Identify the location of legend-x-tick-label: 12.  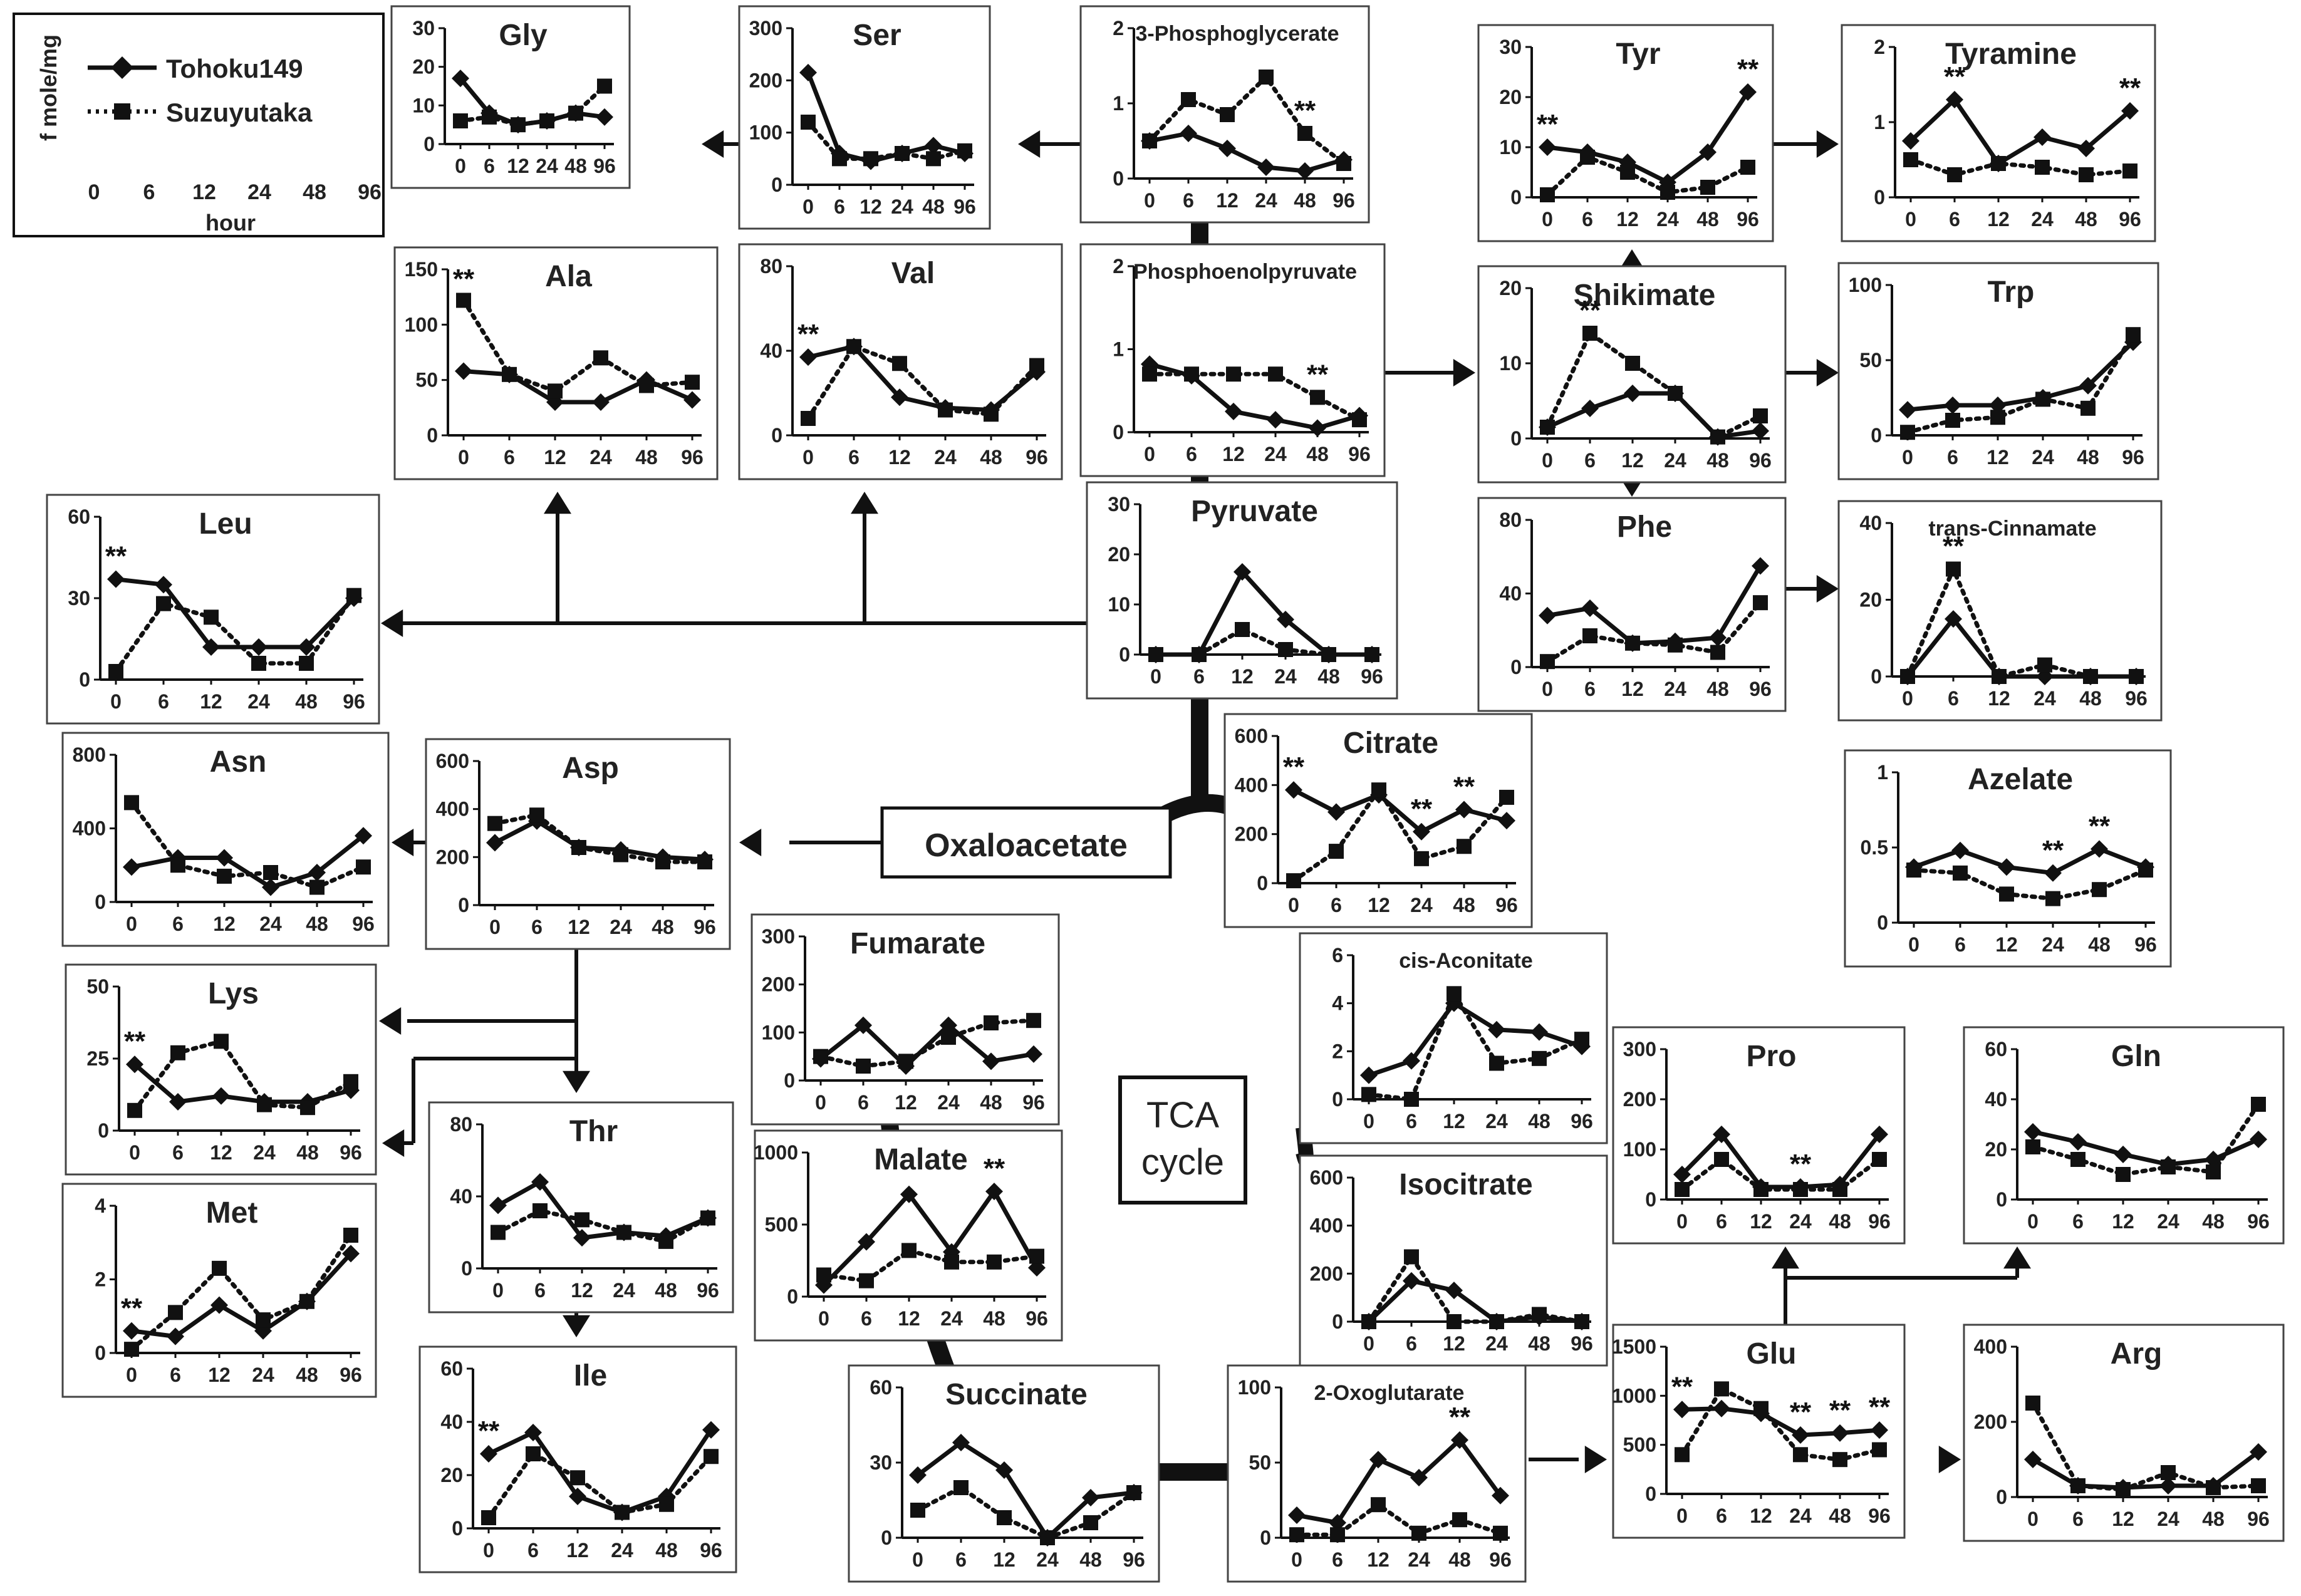
(204, 192).